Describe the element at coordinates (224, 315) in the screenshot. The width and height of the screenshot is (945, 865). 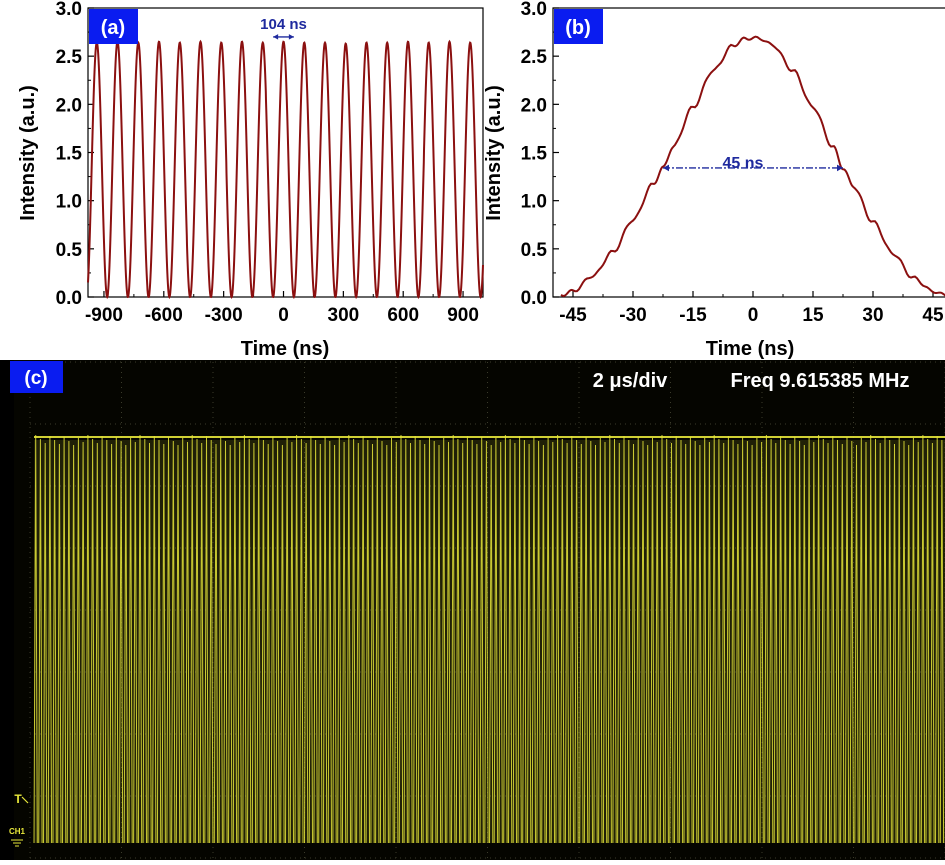
I see `x-tick-label: -300` at that location.